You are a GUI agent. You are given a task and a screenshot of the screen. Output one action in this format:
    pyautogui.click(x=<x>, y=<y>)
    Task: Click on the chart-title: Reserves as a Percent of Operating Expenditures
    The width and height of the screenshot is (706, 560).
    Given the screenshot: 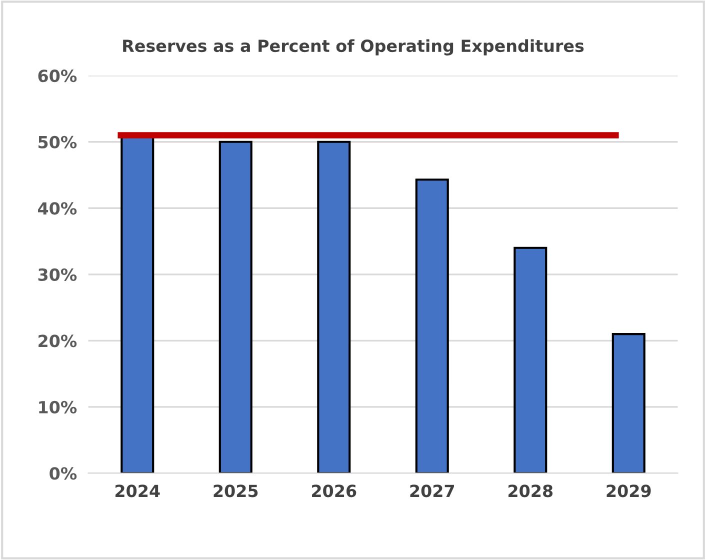 What is the action you would take?
    pyautogui.click(x=353, y=47)
    